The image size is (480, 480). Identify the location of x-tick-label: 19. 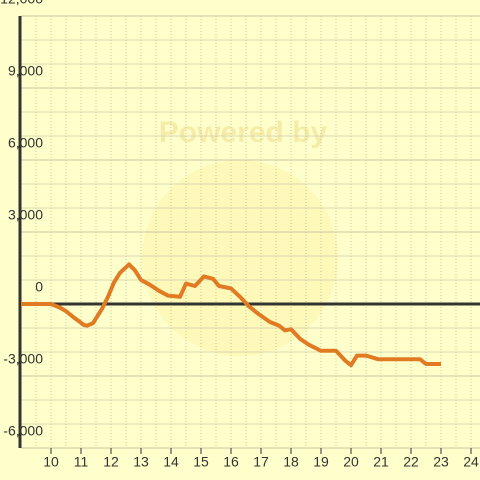
(321, 462).